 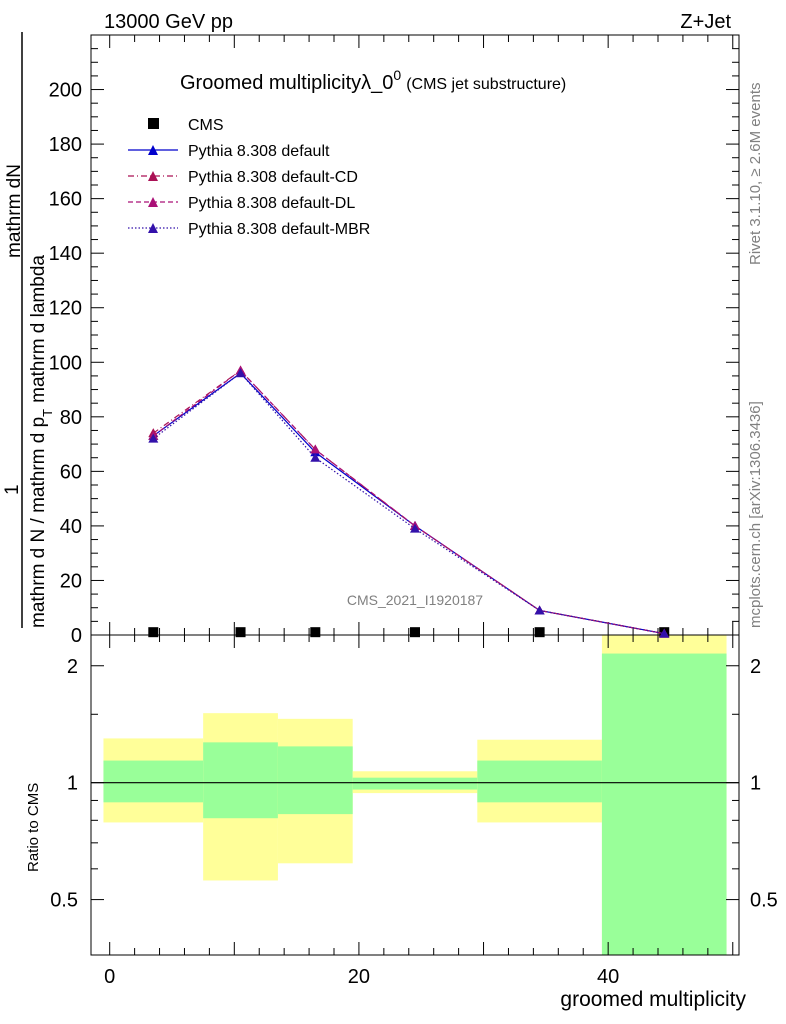 What do you see at coordinates (71, 581) in the screenshot?
I see `main-ytick-label-1: 20` at bounding box center [71, 581].